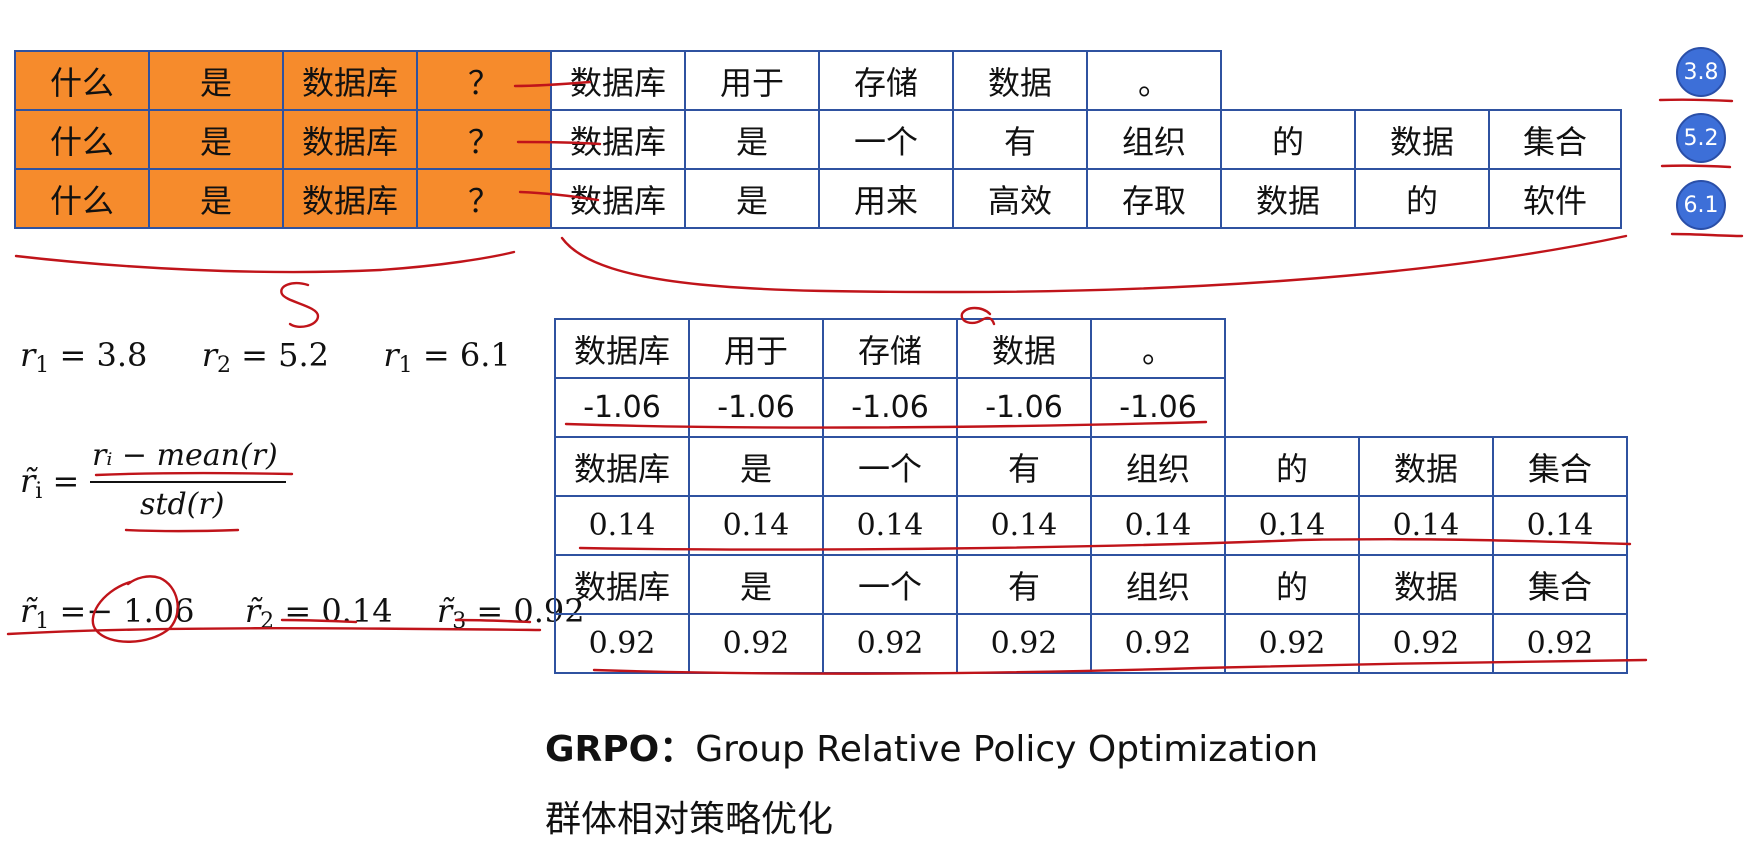 This screenshot has width=1754, height=842. What do you see at coordinates (1020, 139) in the screenshot?
I see `response-token: 有` at bounding box center [1020, 139].